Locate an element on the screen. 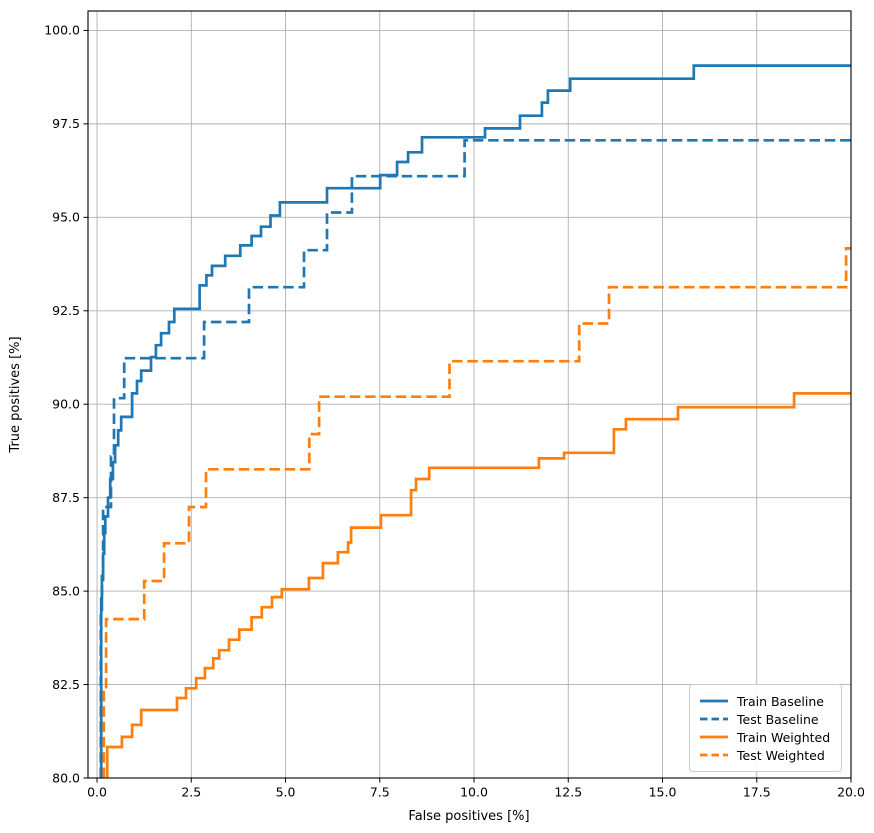 This screenshot has width=874, height=833. y-tick-labels: 80.0 82.5 85.0 87.5 90.0 92.5 95.0 97.5 100.0 is located at coordinates (62, 404).